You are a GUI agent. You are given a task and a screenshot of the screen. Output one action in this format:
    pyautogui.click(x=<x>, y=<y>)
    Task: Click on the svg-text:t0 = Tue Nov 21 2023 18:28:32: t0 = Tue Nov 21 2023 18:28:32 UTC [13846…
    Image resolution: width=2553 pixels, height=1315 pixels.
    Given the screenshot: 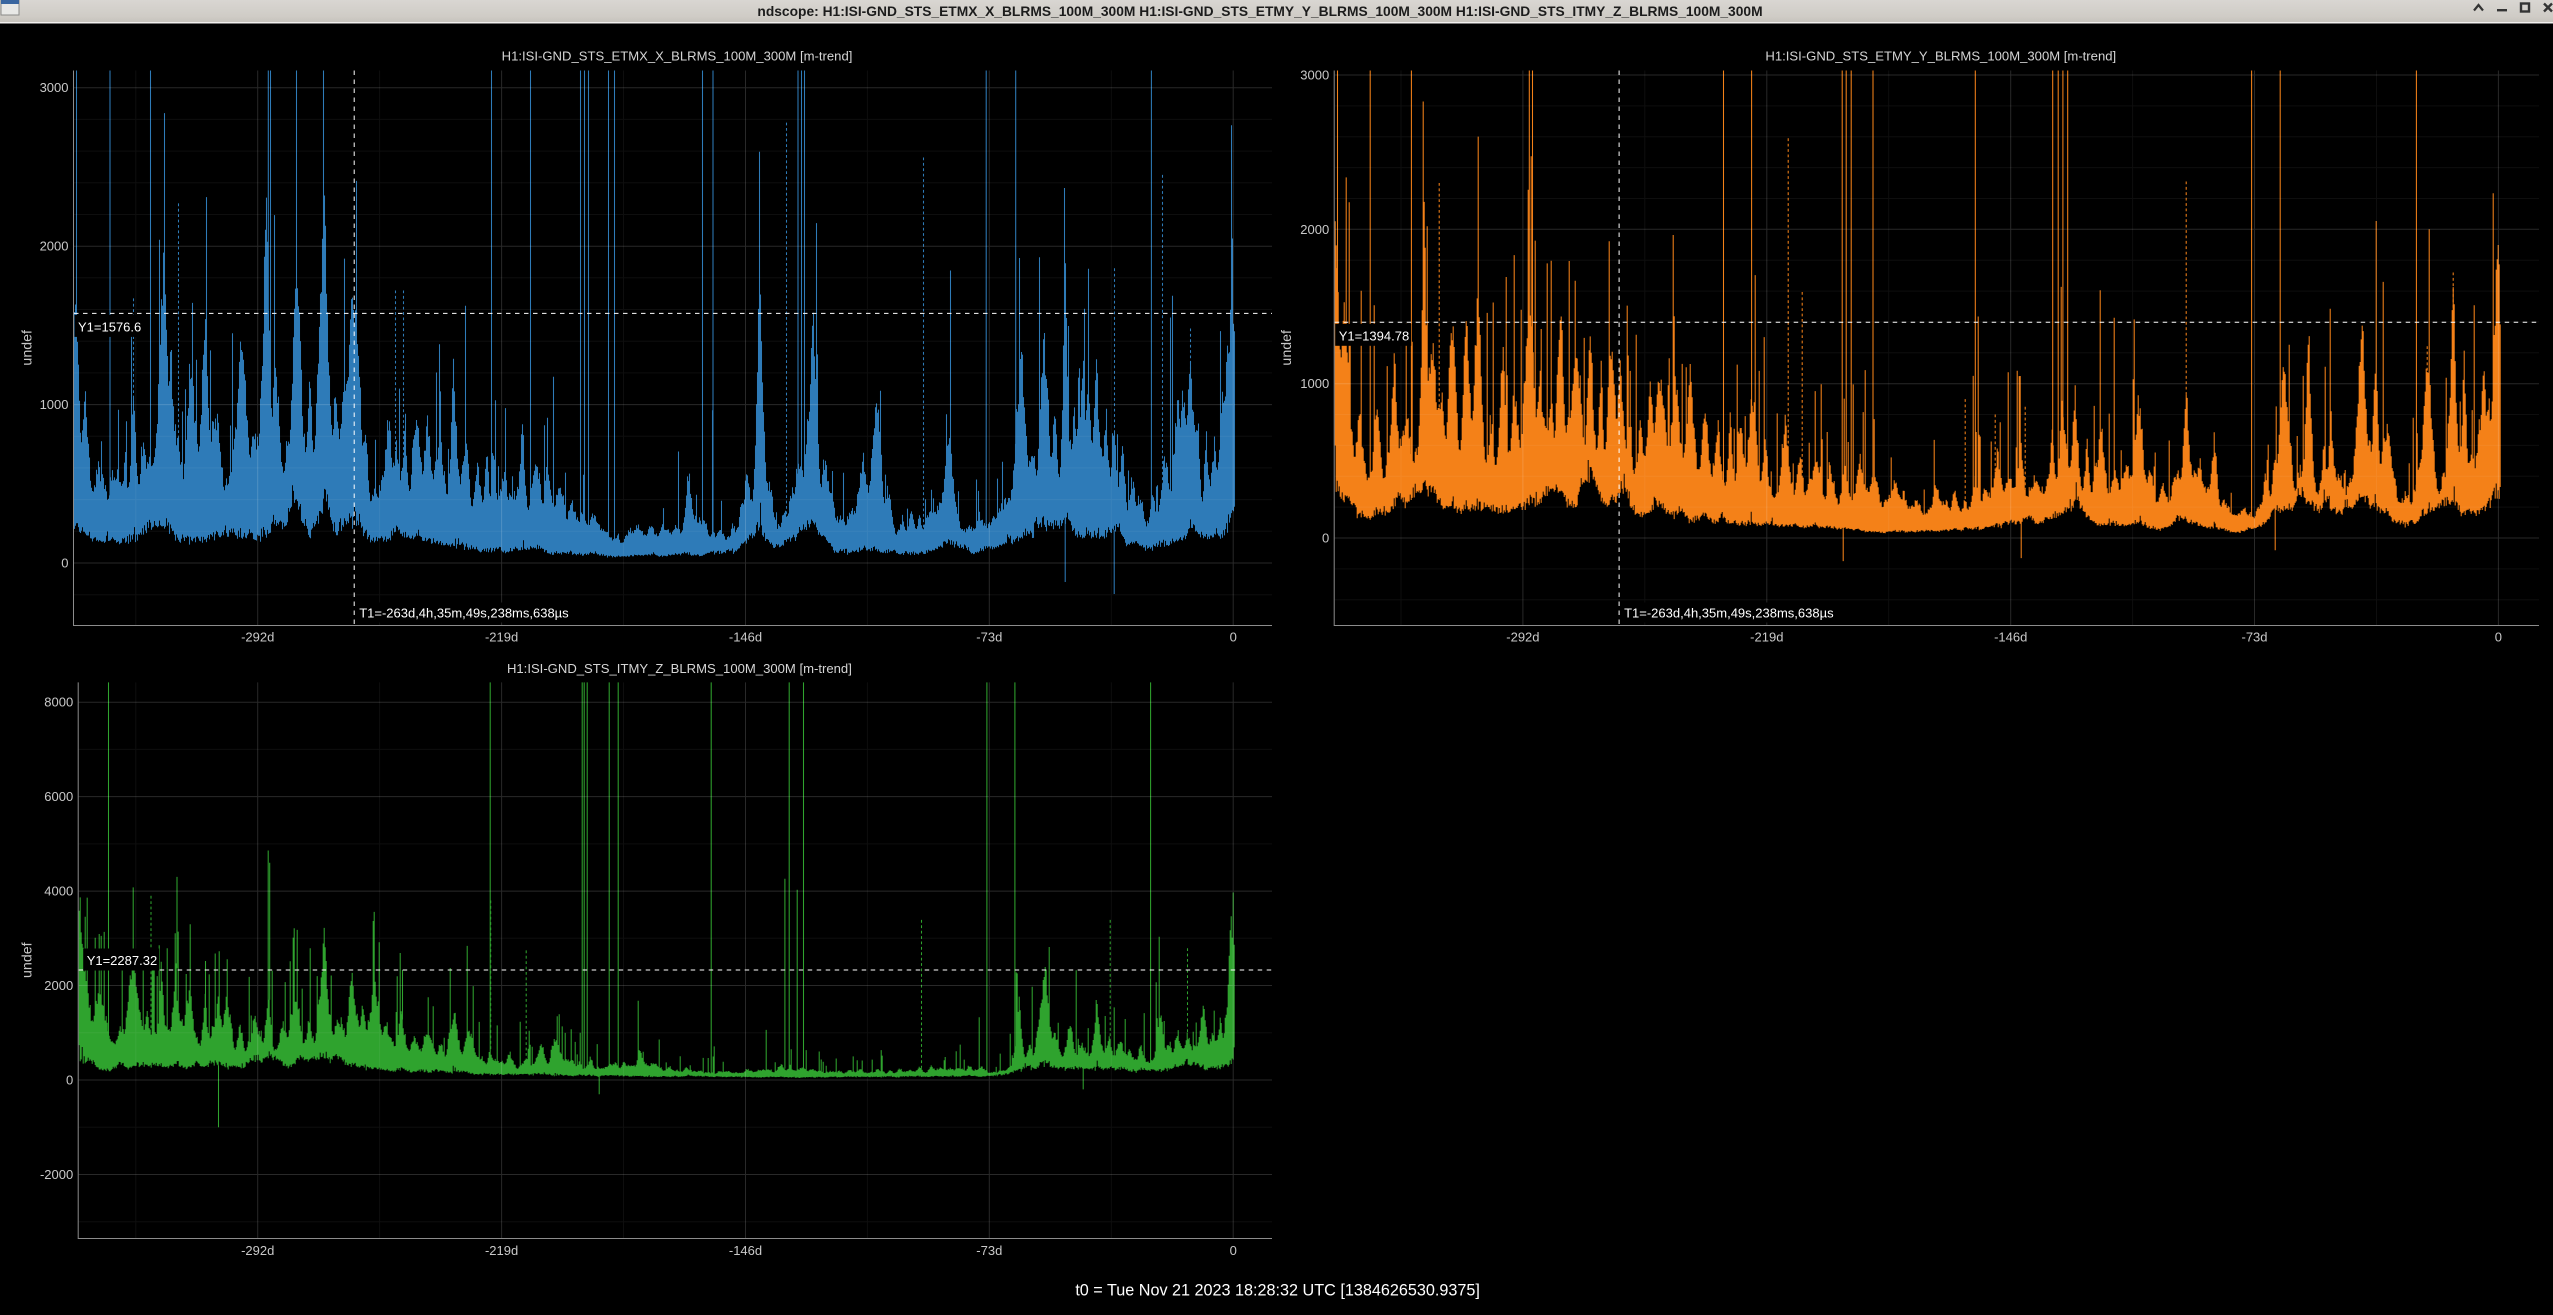 What is the action you would take?
    pyautogui.click(x=1277, y=1291)
    